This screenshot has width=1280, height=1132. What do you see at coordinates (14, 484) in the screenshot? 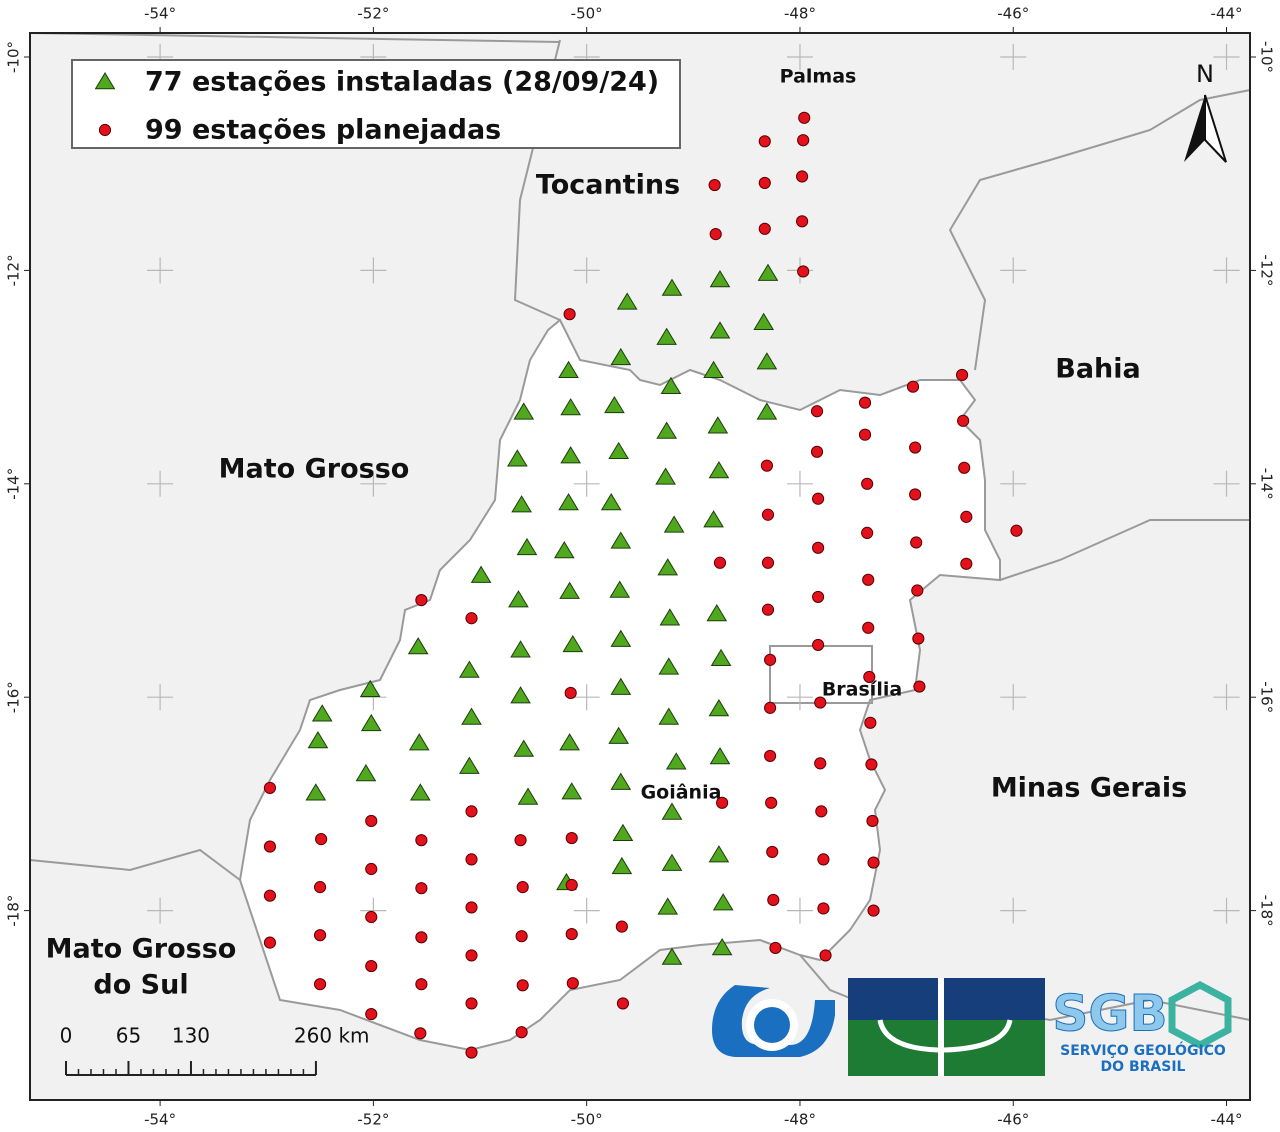
I see `y-tick-label: -14°` at bounding box center [14, 484].